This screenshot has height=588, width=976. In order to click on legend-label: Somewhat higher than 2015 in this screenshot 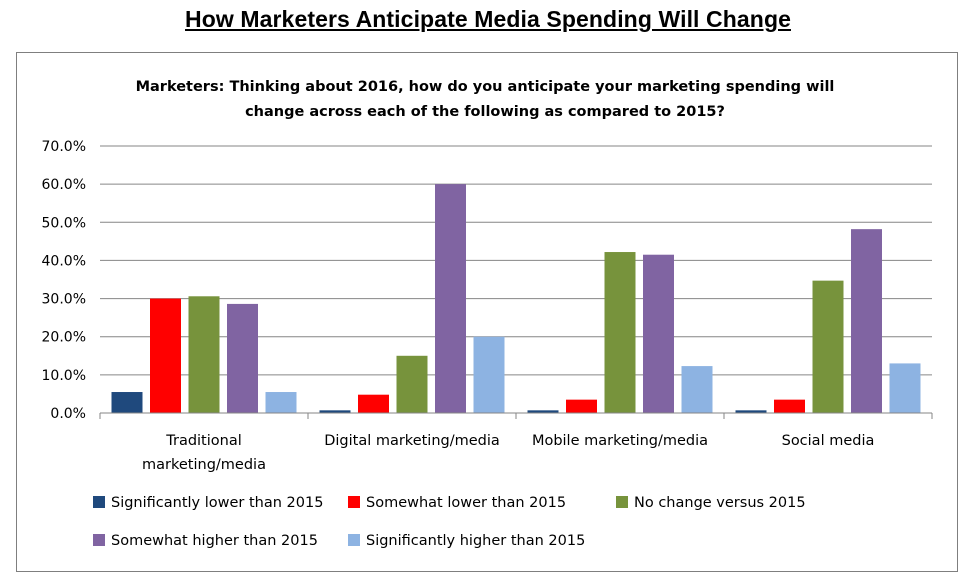, I will do `click(214, 541)`.